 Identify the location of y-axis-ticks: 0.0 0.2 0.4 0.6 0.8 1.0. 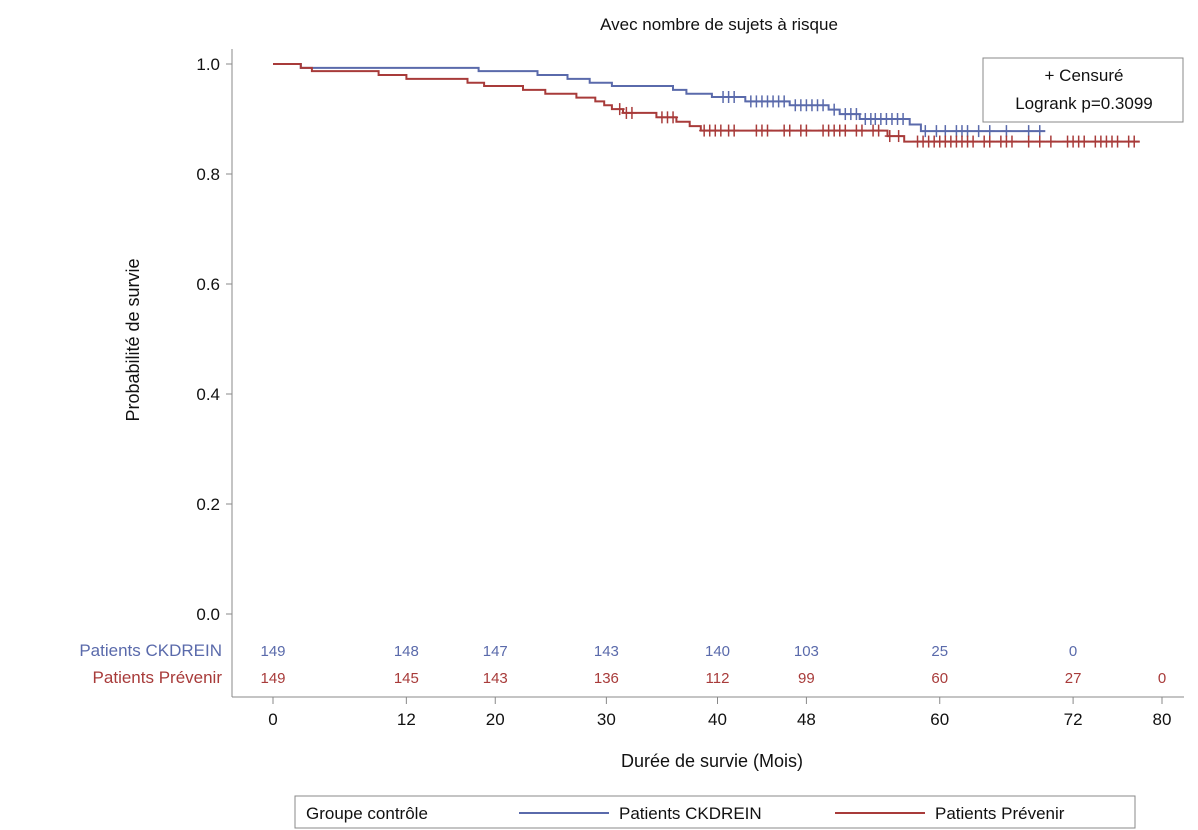
(214, 339).